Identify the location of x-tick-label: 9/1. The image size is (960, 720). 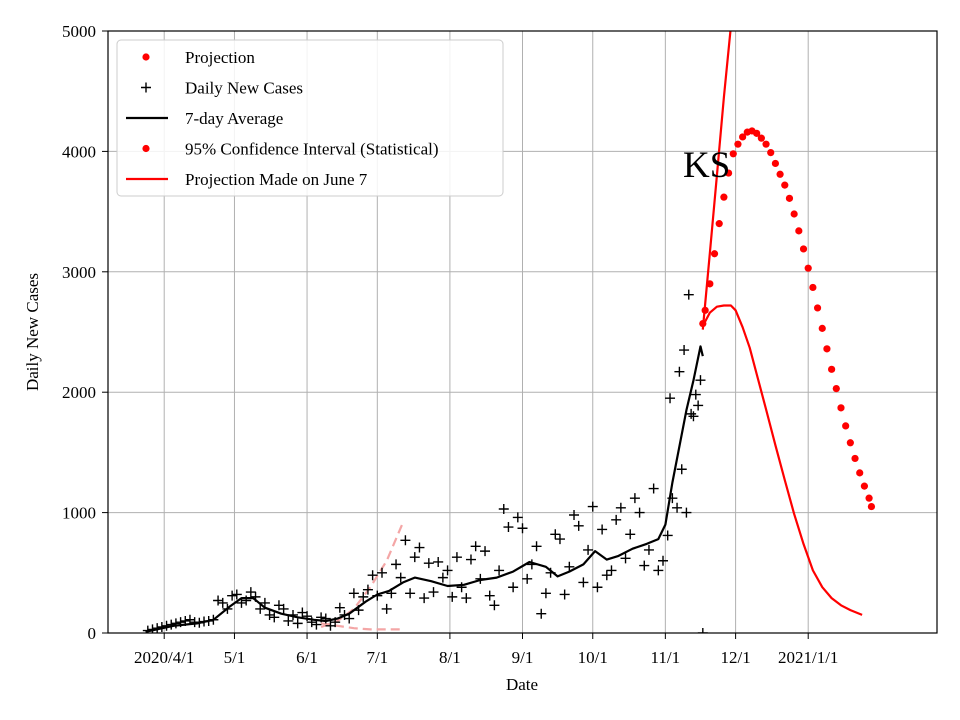
(523, 657).